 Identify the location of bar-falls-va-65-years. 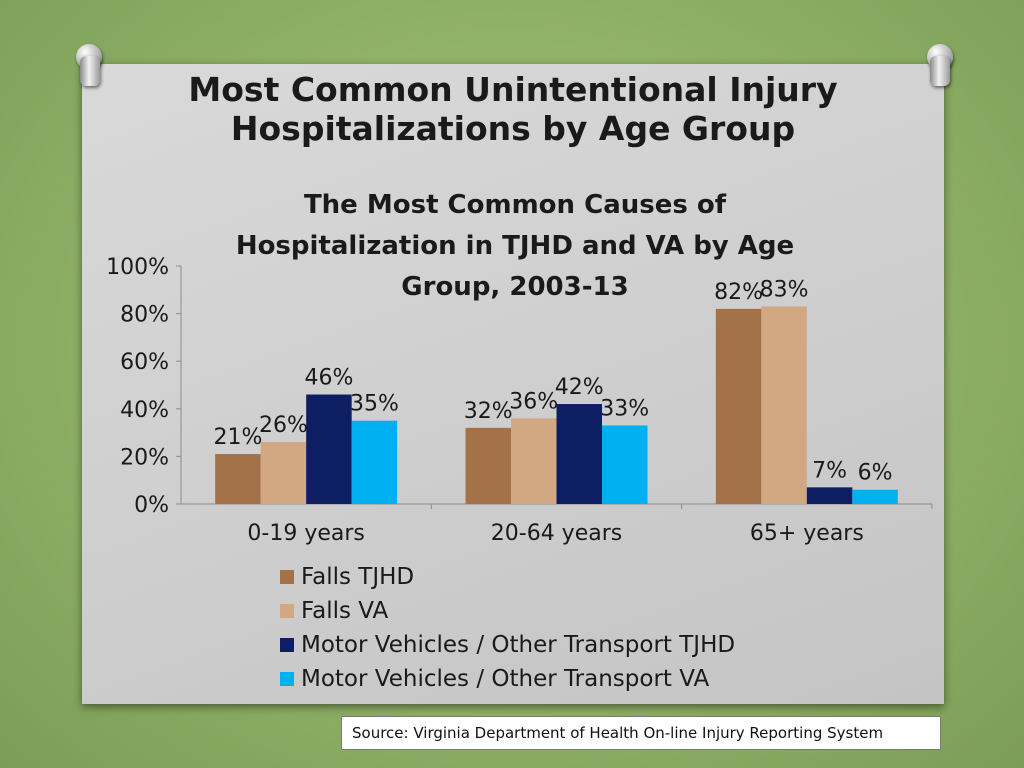
(784, 405).